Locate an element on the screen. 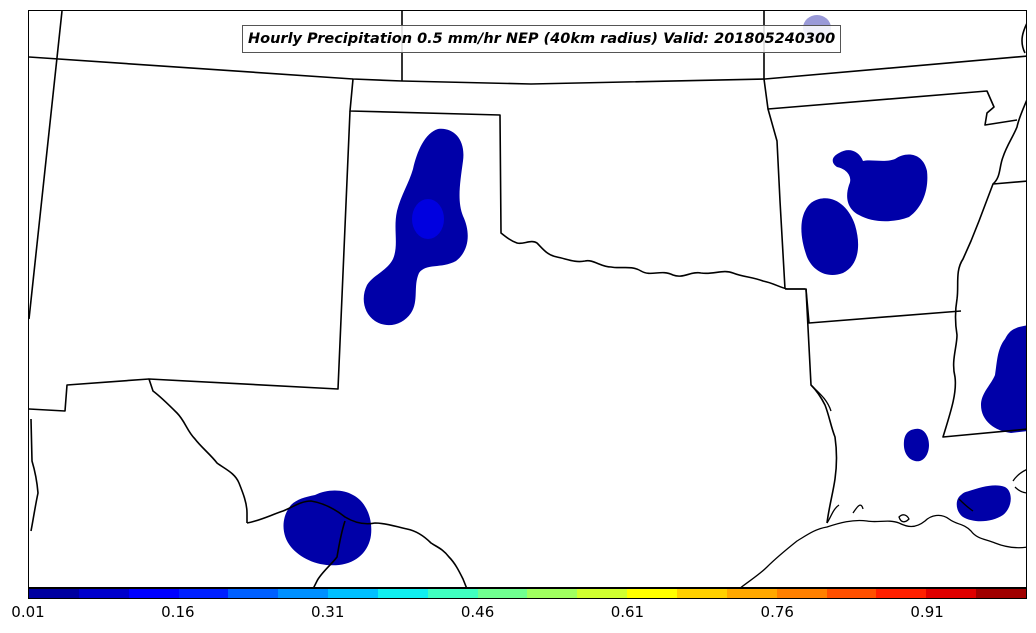 This screenshot has height=633, width=1036. texas-rio-grande is located at coordinates (357, 543).